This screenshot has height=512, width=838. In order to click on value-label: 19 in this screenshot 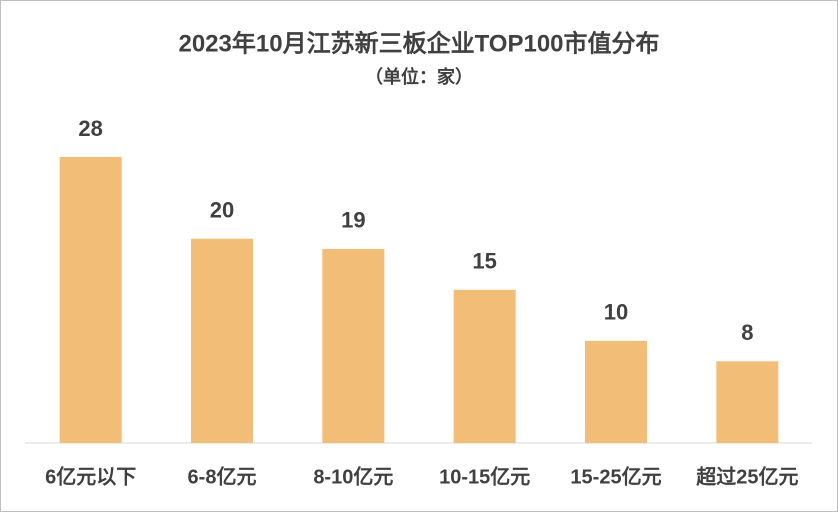, I will do `click(353, 220)`.